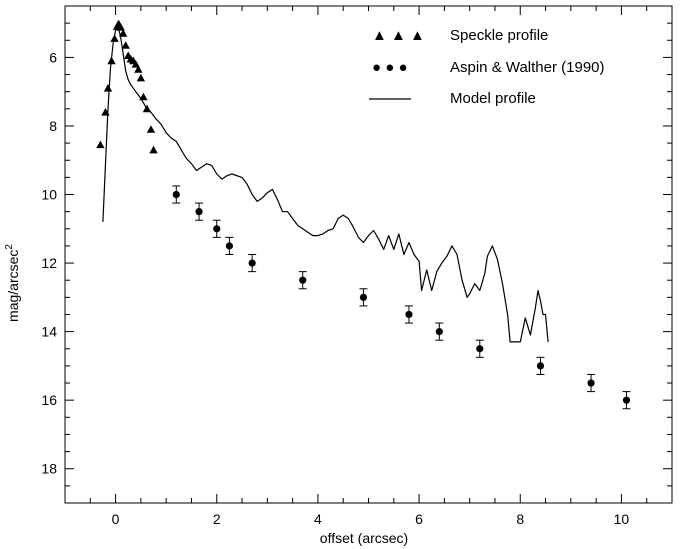  What do you see at coordinates (49, 263) in the screenshot?
I see `y-tick-label: 12` at bounding box center [49, 263].